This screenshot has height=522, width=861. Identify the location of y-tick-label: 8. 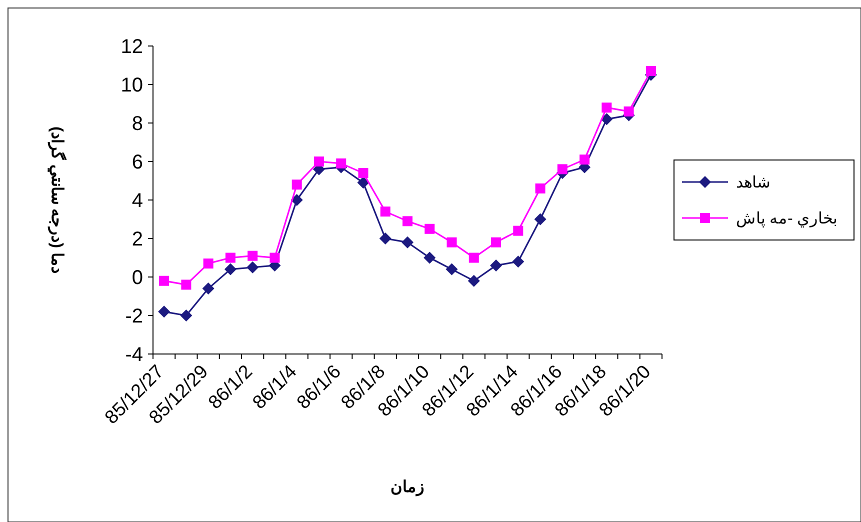
(137, 124).